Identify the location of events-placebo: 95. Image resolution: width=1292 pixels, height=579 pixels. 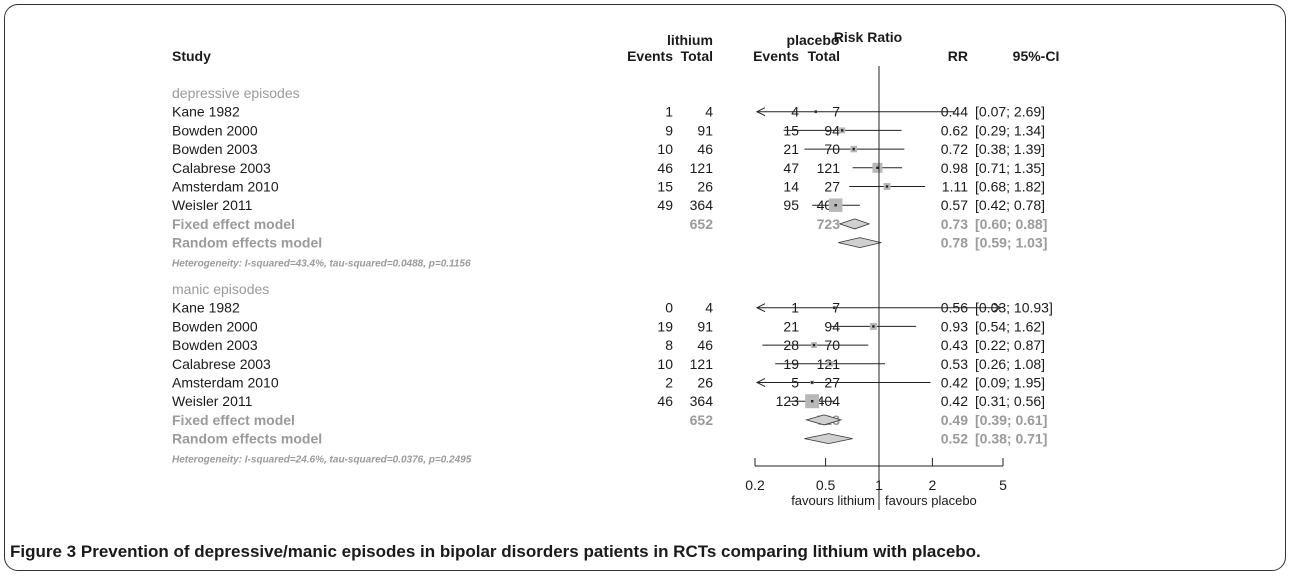
(791, 205).